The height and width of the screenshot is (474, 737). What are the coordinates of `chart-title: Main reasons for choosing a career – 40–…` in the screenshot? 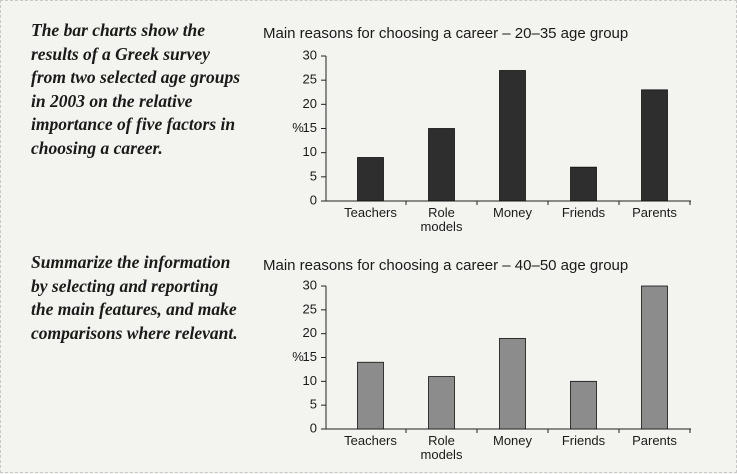 It's located at (445, 265).